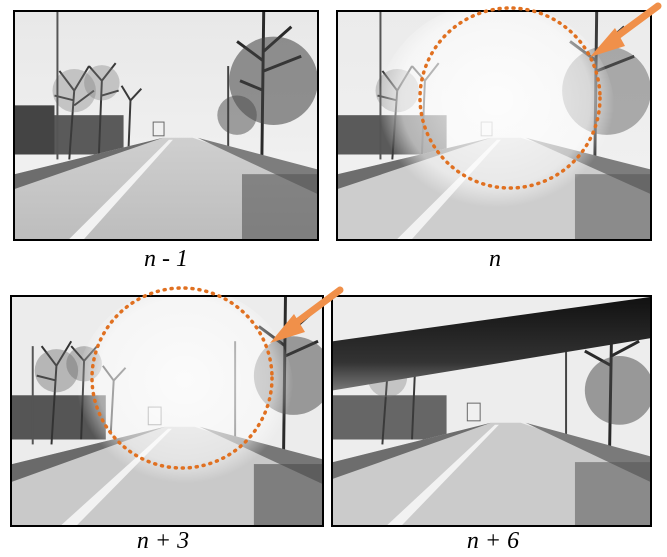 Image resolution: width=667 pixels, height=557 pixels. I want to click on frame-caption: n - 1, so click(166, 259).